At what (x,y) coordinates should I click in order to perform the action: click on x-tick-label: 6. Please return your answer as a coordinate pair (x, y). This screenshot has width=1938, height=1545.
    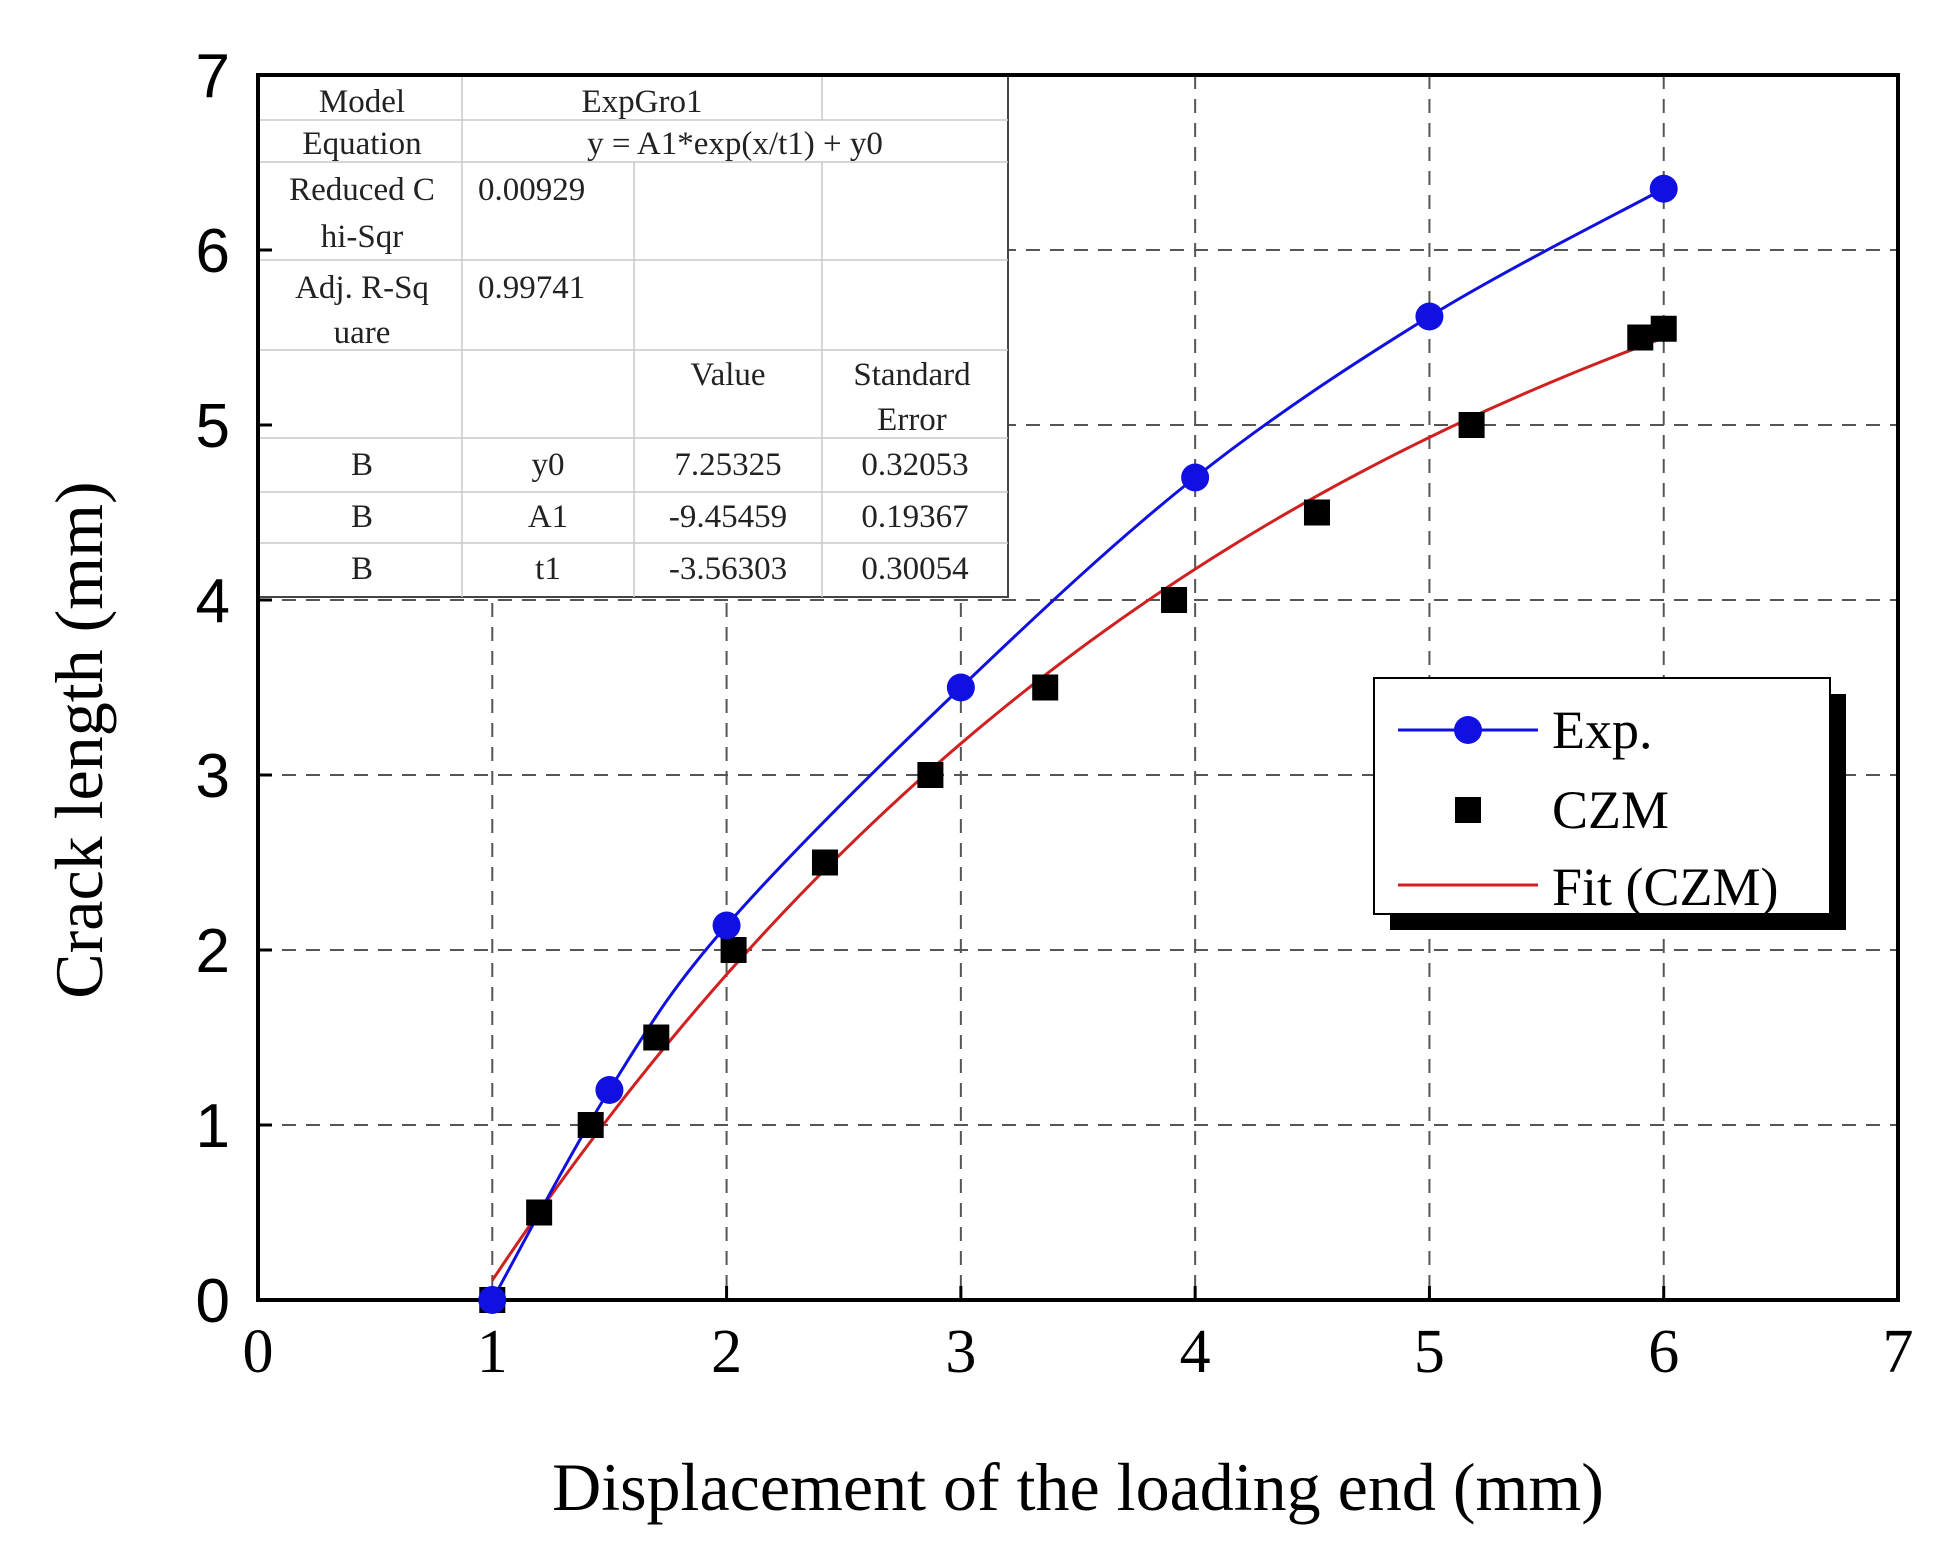
    Looking at the image, I should click on (1663, 1352).